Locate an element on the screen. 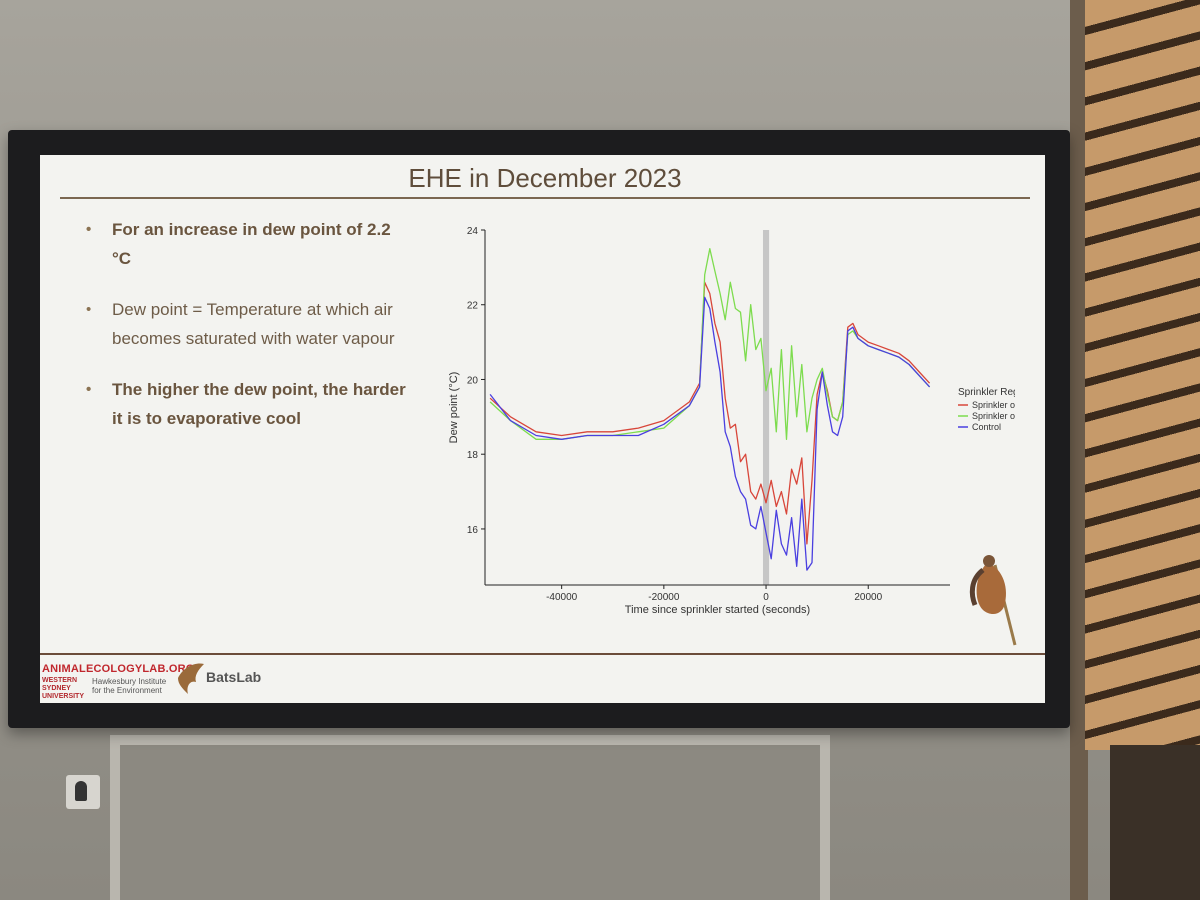  bullet-item: • For an increase in dew point of 2.2 °C is located at coordinates (245, 244).